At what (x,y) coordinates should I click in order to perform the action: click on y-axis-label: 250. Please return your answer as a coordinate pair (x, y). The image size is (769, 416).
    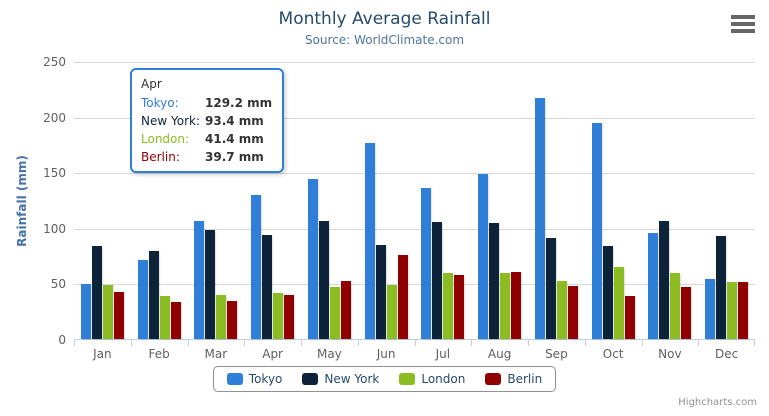
    Looking at the image, I should click on (54, 62).